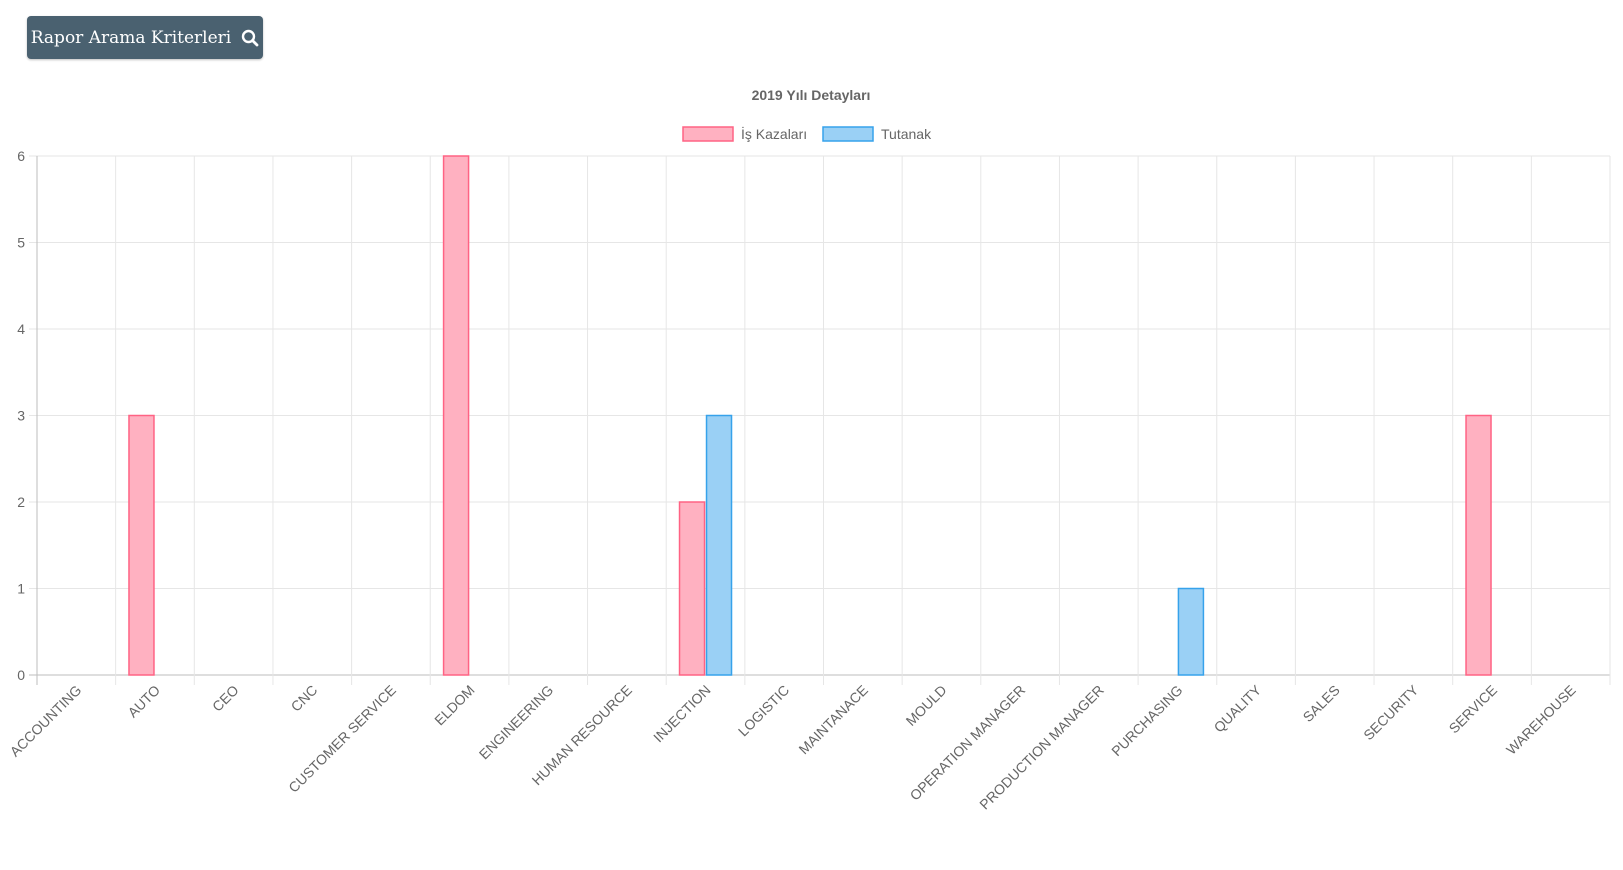  I want to click on y-tick-label: 4, so click(21, 329).